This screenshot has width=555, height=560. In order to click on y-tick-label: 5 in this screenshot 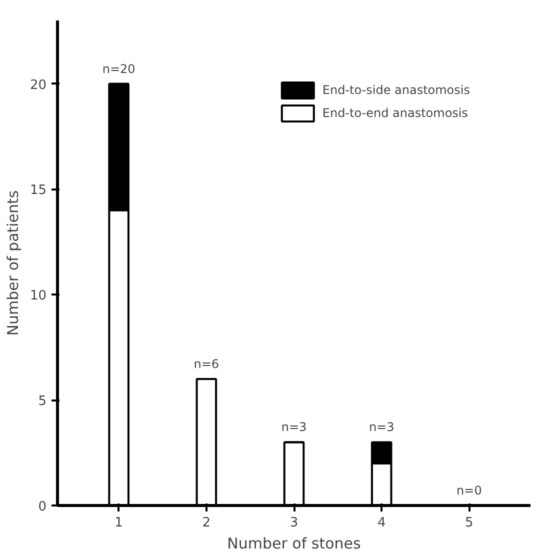, I will do `click(42, 402)`.